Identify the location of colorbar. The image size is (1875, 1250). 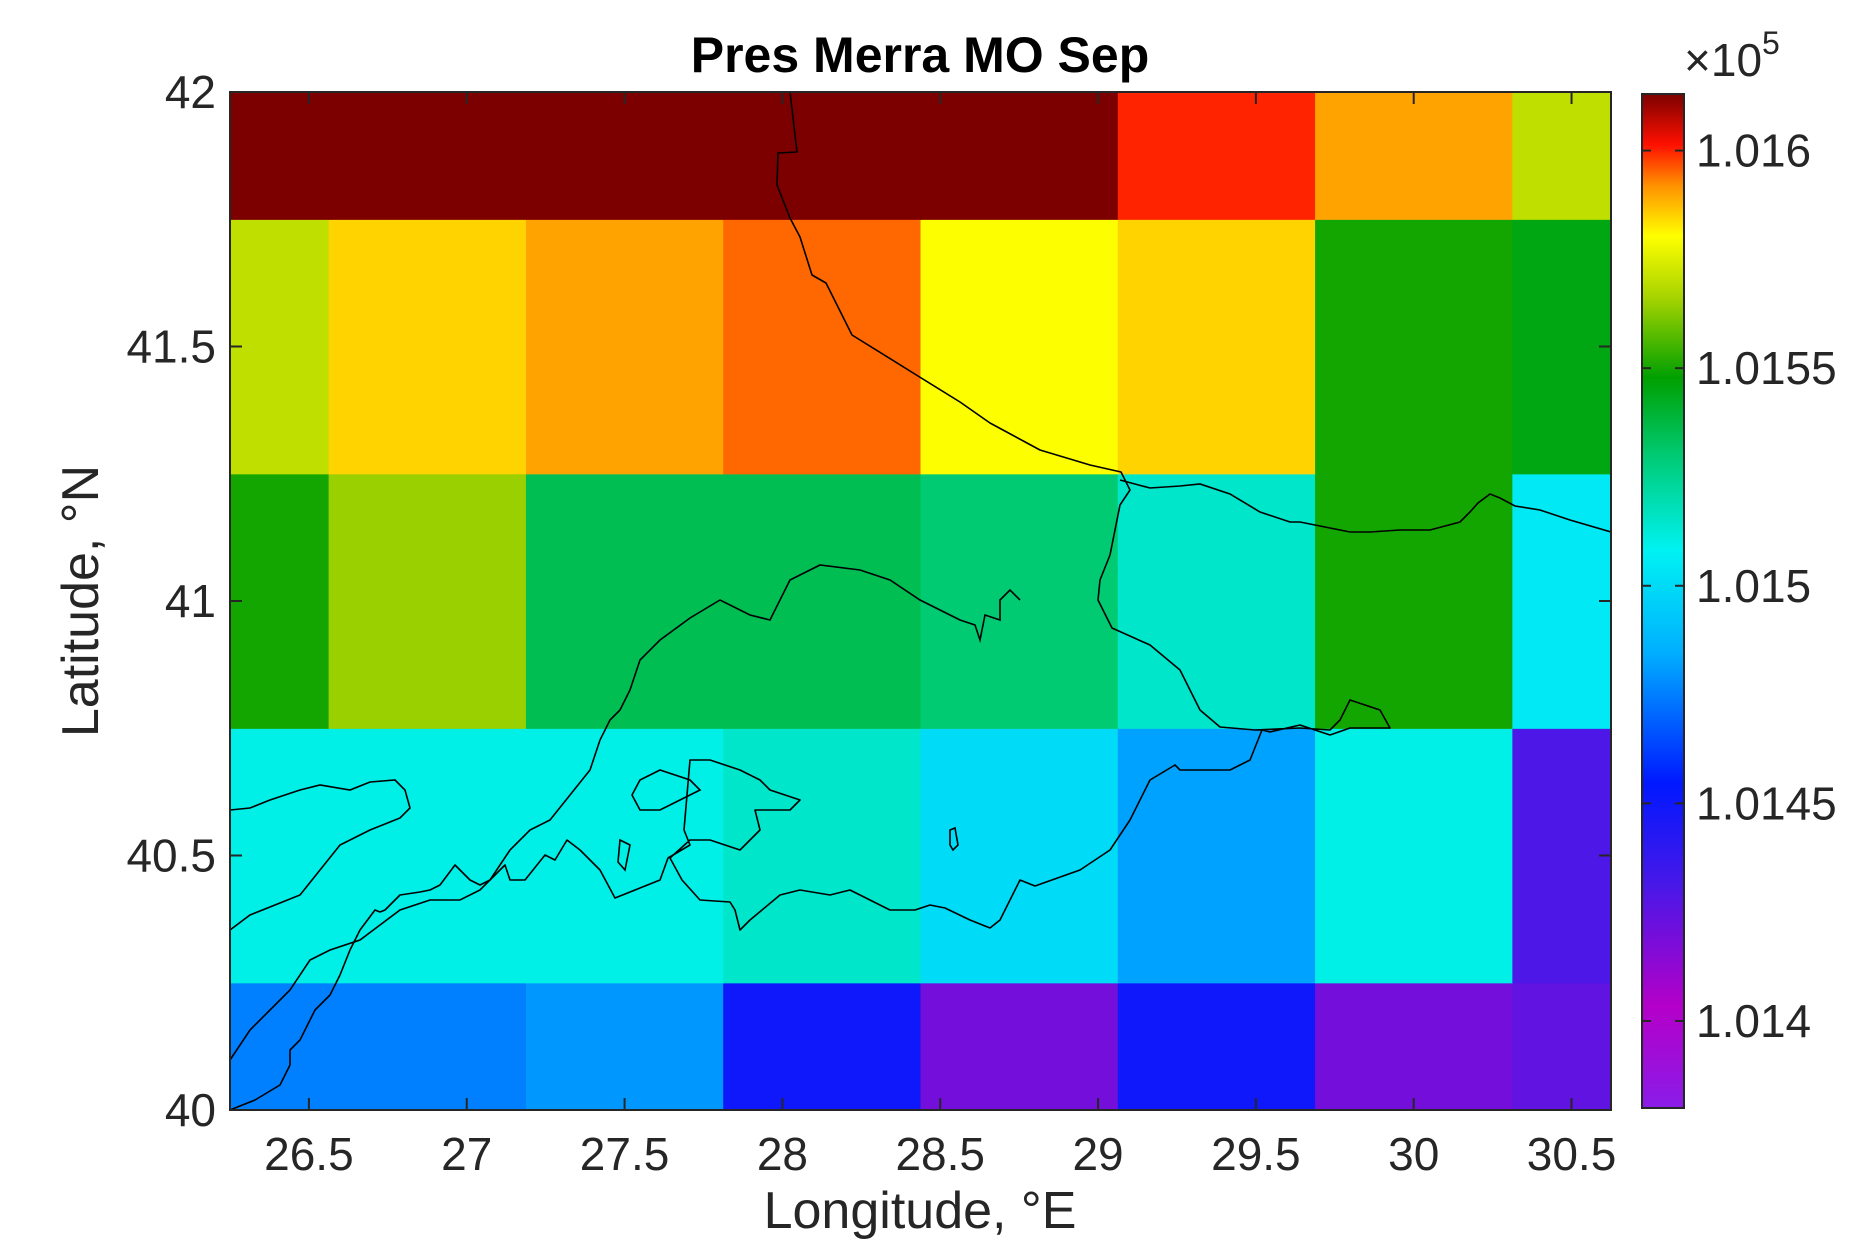
(1663, 601).